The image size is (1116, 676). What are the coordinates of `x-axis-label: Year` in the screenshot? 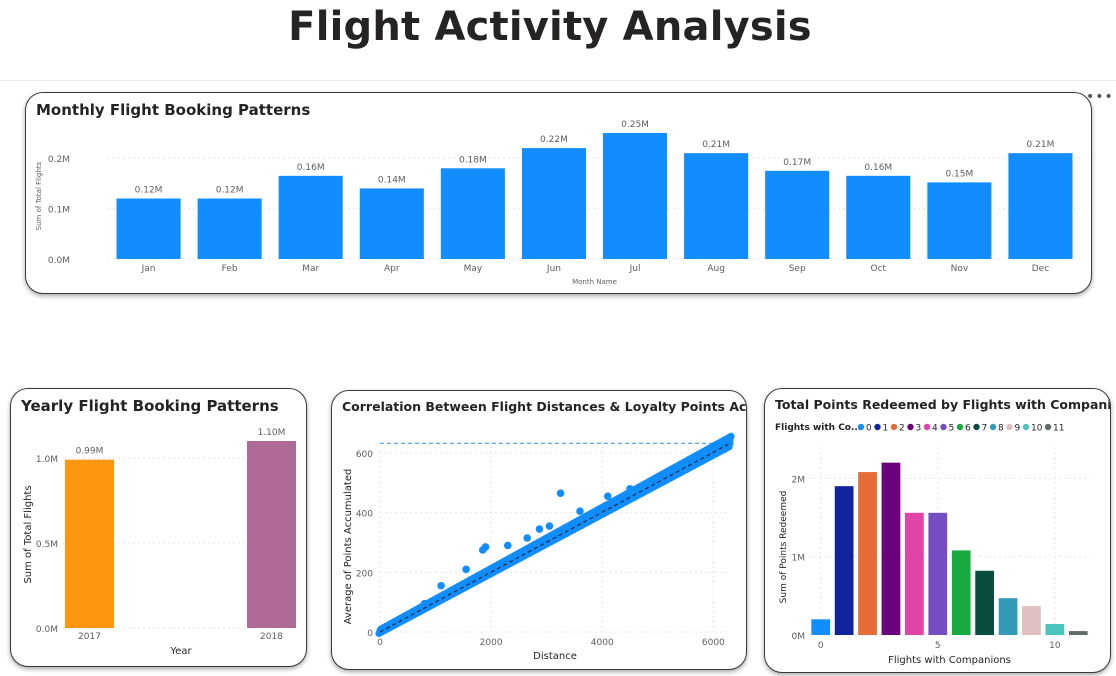 It's located at (180, 651).